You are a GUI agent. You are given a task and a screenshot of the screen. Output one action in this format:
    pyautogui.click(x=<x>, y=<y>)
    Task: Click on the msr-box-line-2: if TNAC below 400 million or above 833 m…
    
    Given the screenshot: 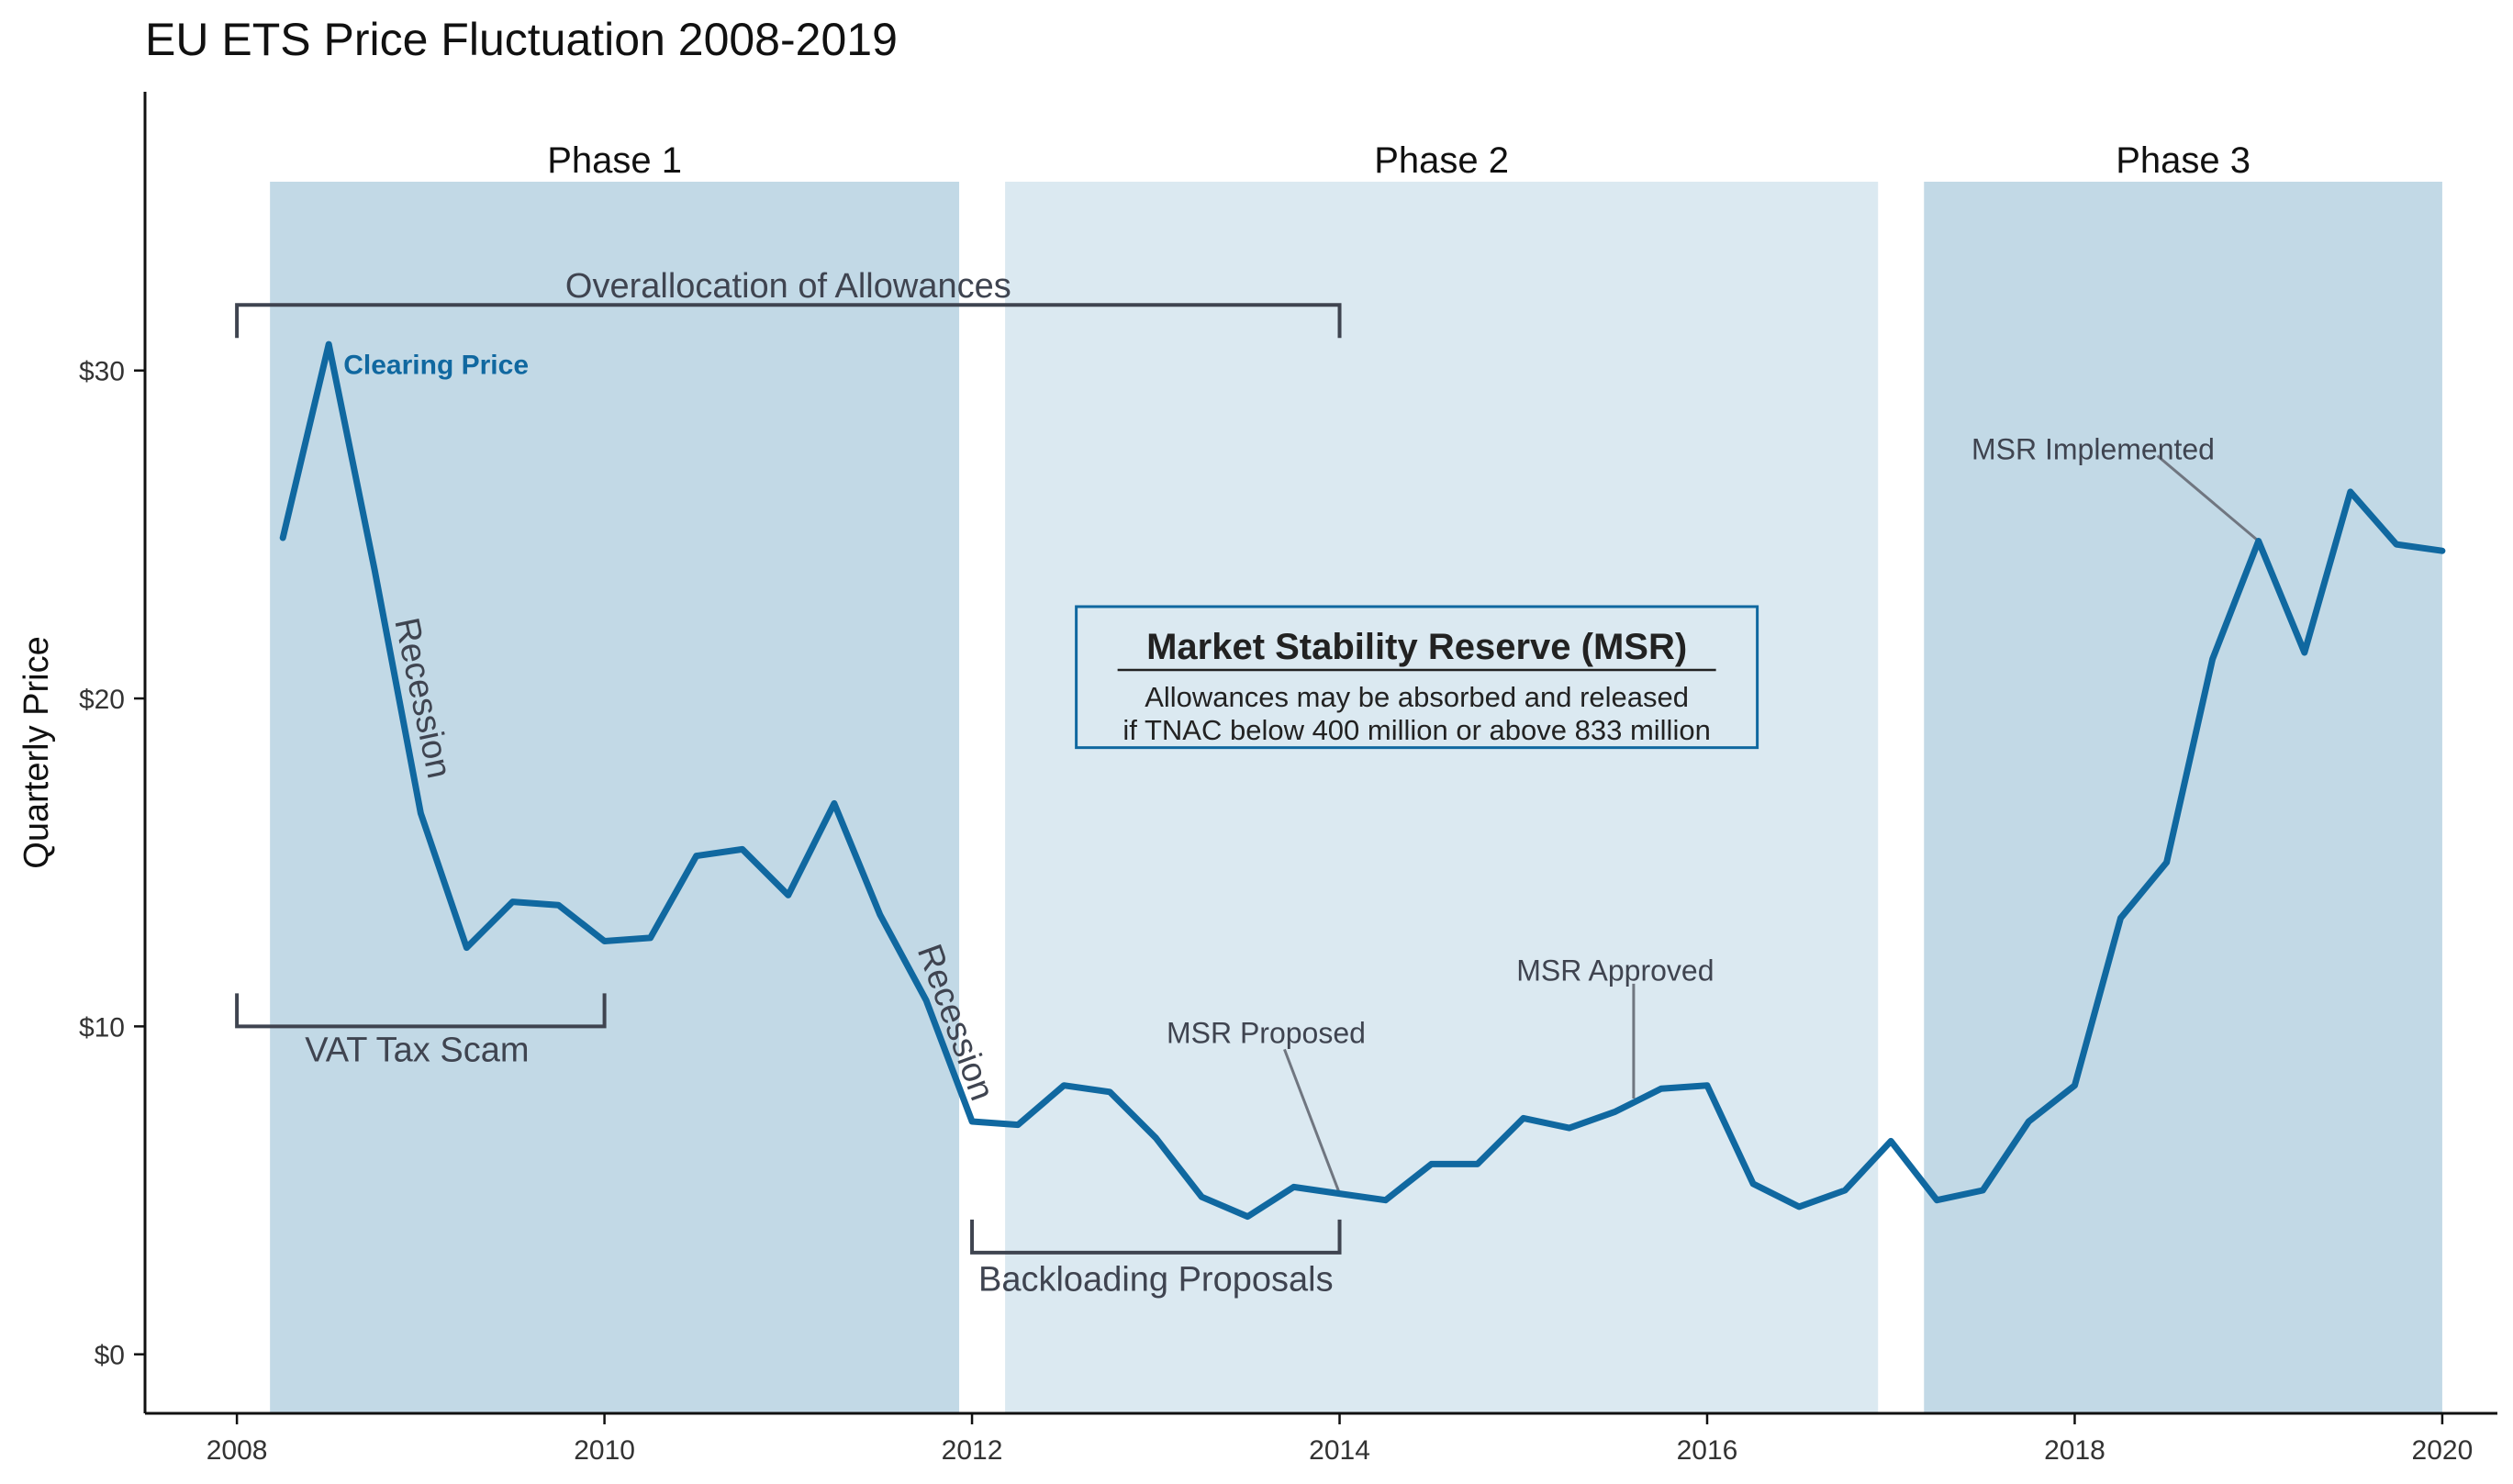 What is the action you would take?
    pyautogui.click(x=1416, y=730)
    